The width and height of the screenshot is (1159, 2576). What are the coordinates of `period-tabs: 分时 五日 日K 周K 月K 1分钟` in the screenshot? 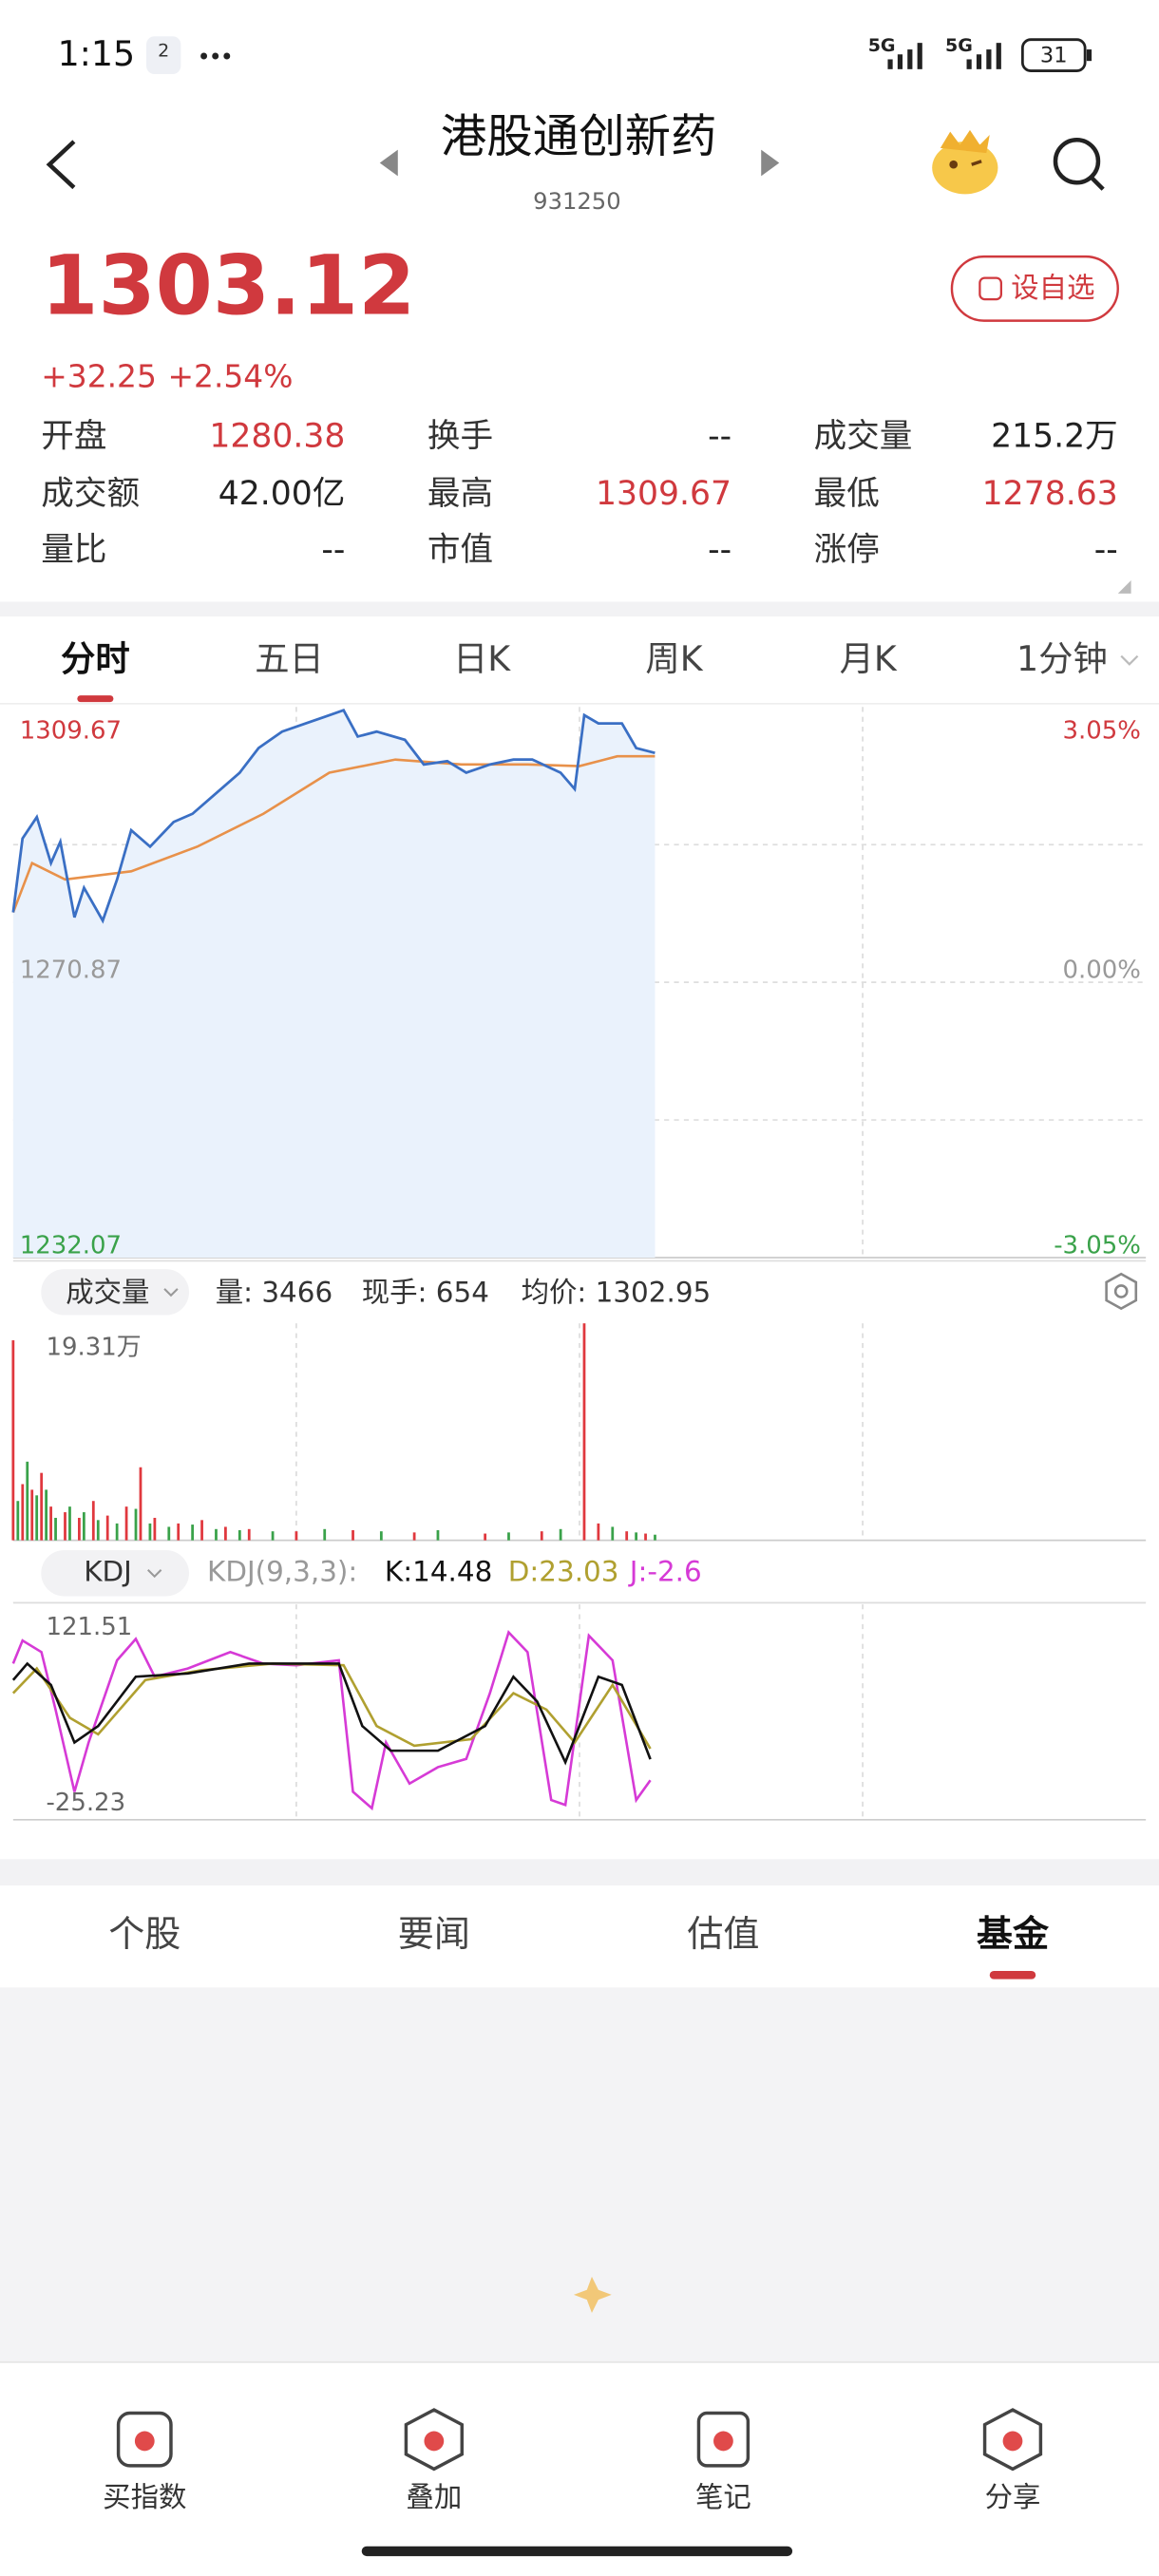 It's located at (600, 670).